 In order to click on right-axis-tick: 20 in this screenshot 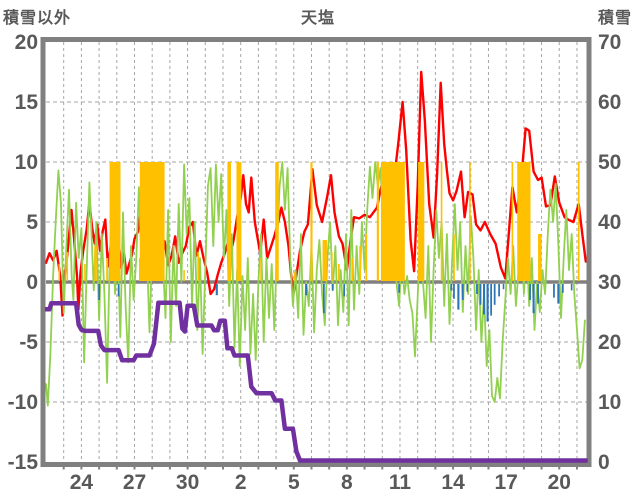, I will do `click(609, 342)`.